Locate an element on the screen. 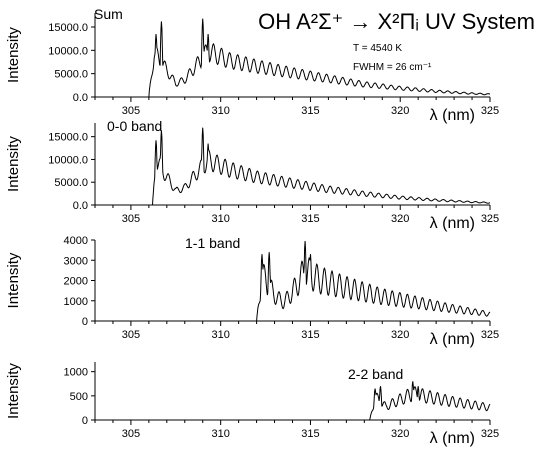  y-tick-label: 500 is located at coordinates (79, 397).